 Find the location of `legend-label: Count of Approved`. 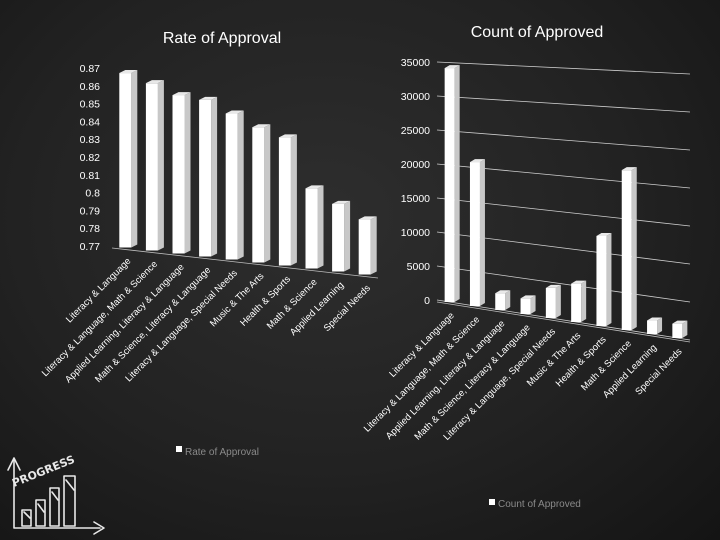

legend-label: Count of Approved is located at coordinates (539, 504).